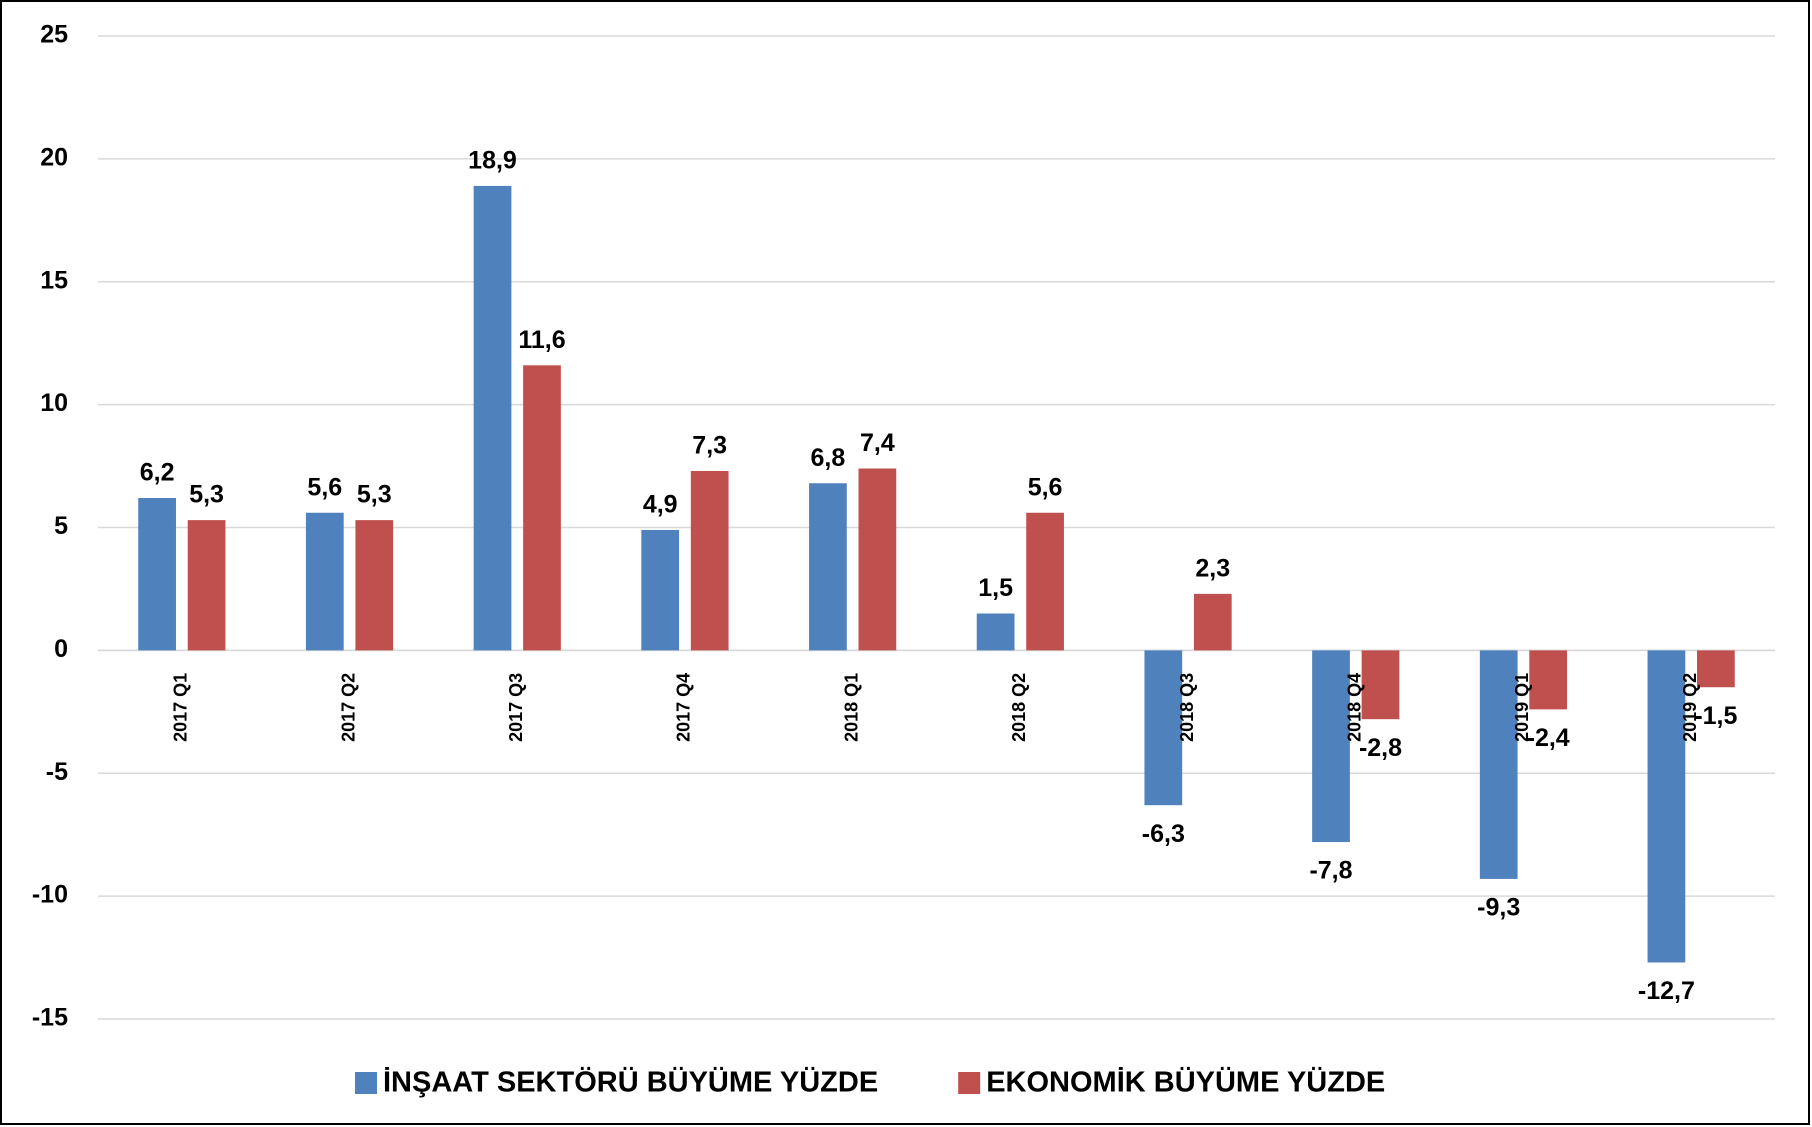 The width and height of the screenshot is (1812, 1127). What do you see at coordinates (1380, 748) in the screenshot?
I see `data-label: -2,8` at bounding box center [1380, 748].